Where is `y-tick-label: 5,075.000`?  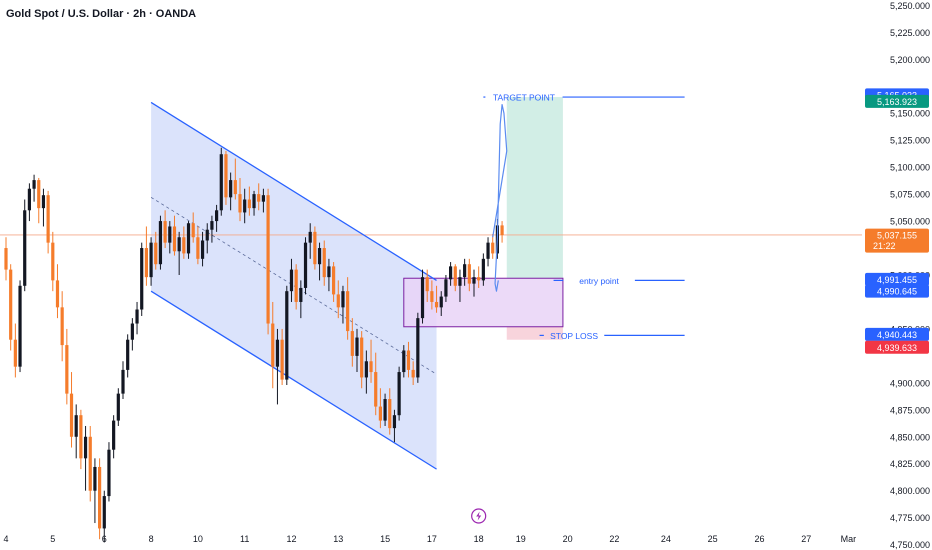
y-tick-label: 5,075.000 is located at coordinates (910, 195).